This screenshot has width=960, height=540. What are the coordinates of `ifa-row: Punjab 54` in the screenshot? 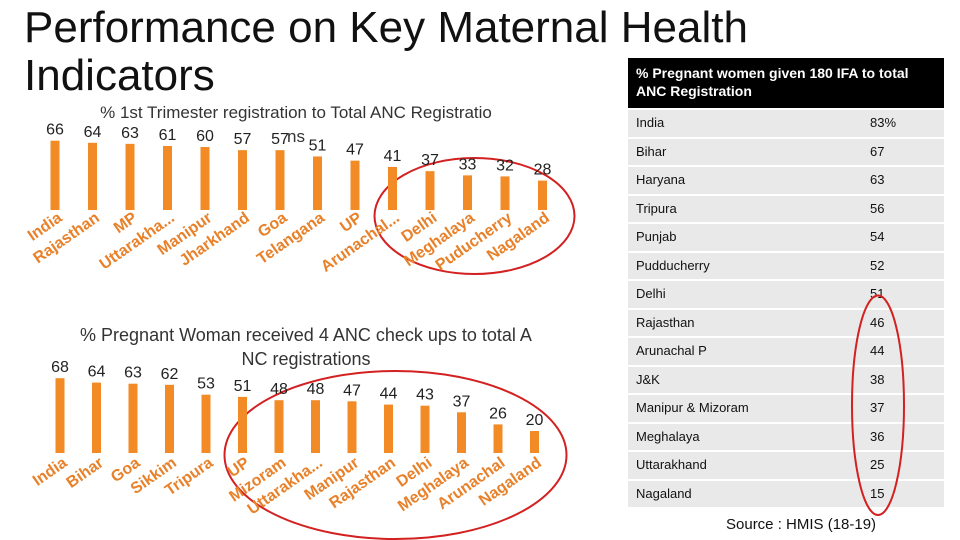 It's located at (786, 237).